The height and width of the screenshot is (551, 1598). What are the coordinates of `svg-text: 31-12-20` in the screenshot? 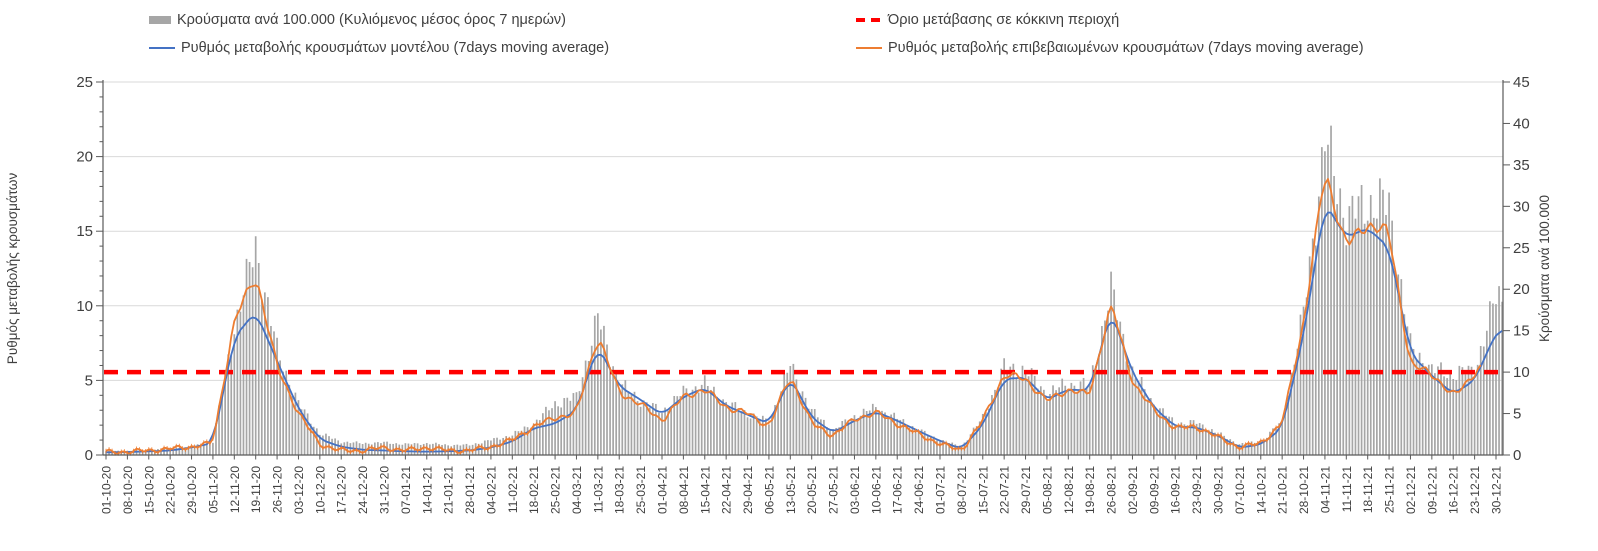 It's located at (385, 490).